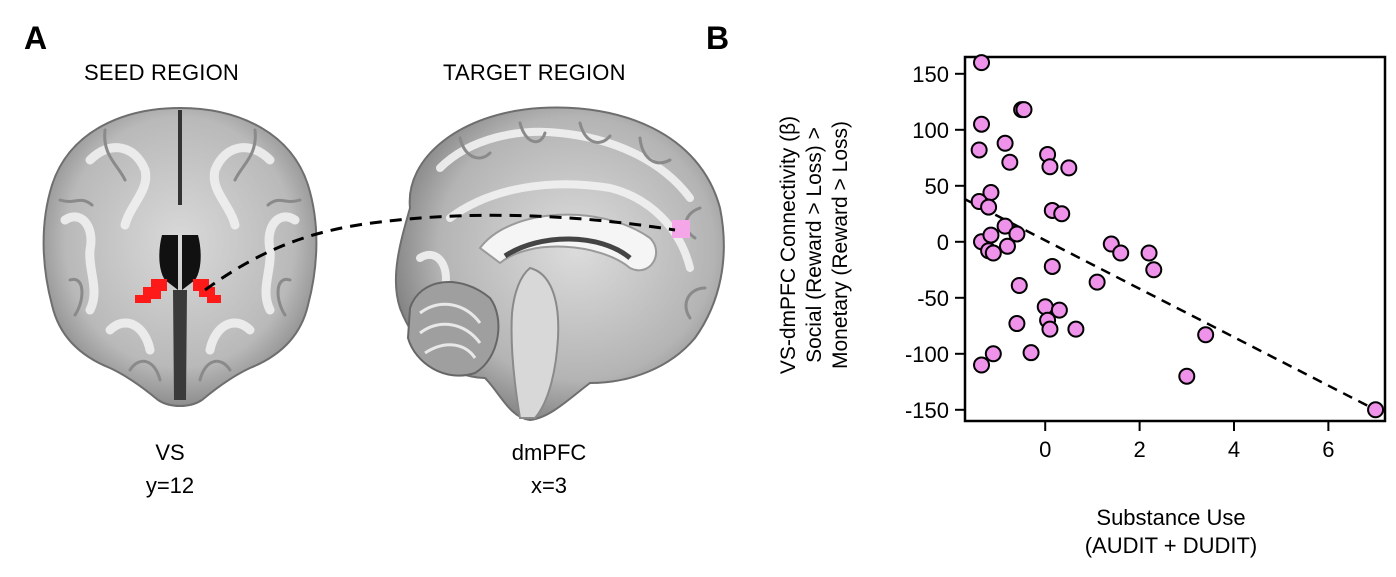 This screenshot has height=577, width=1396. What do you see at coordinates (1234, 449) in the screenshot?
I see `x-tick-label: 4` at bounding box center [1234, 449].